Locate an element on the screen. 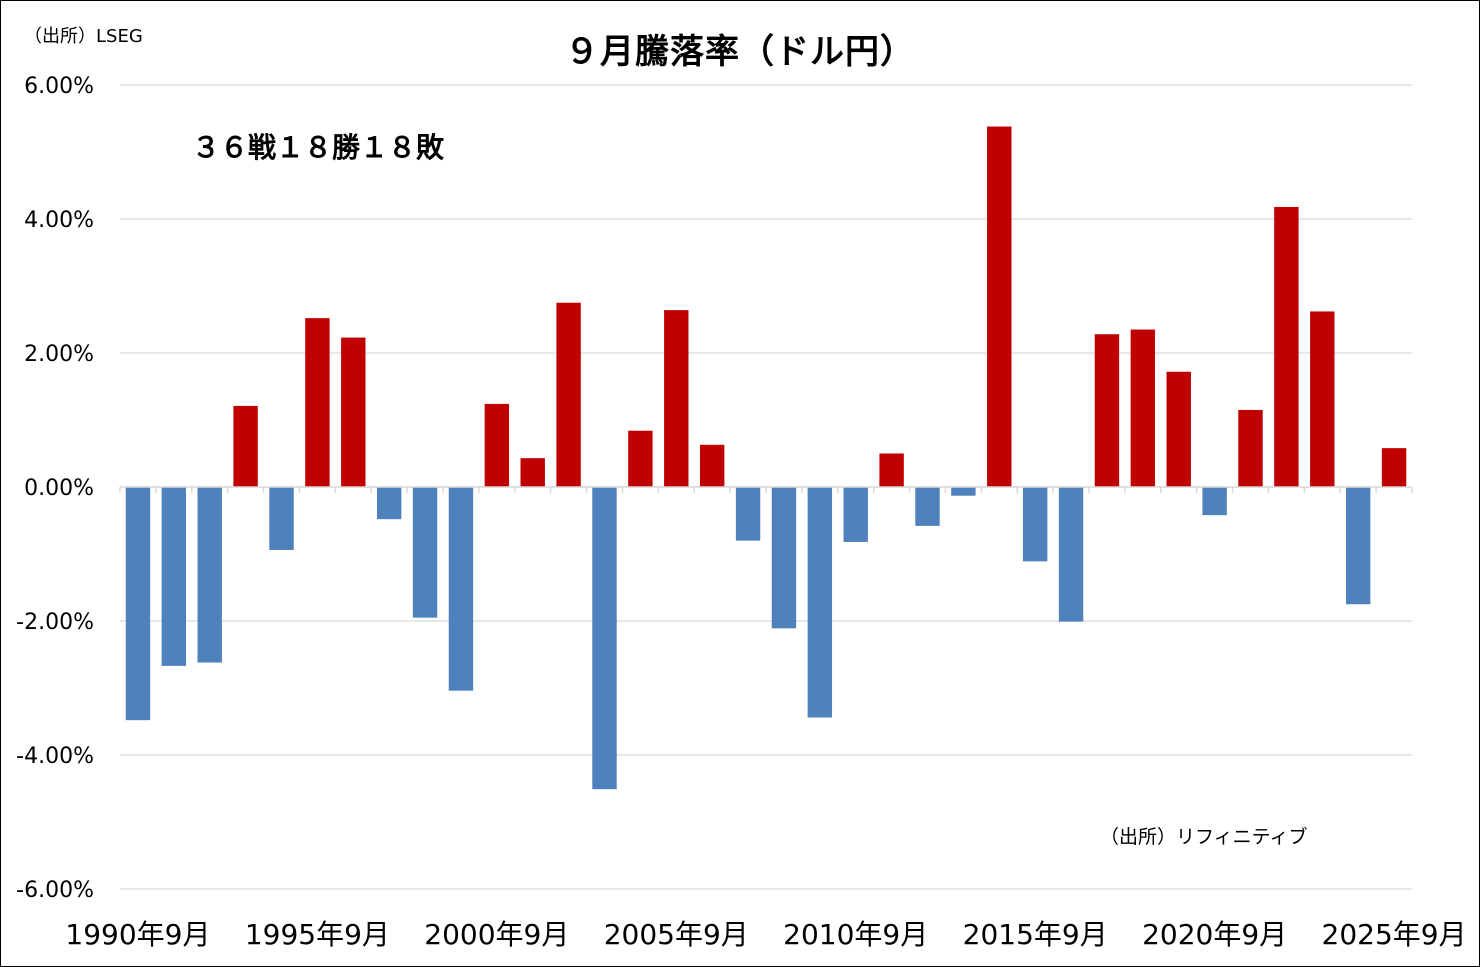  bar-2023 is located at coordinates (1322, 399).